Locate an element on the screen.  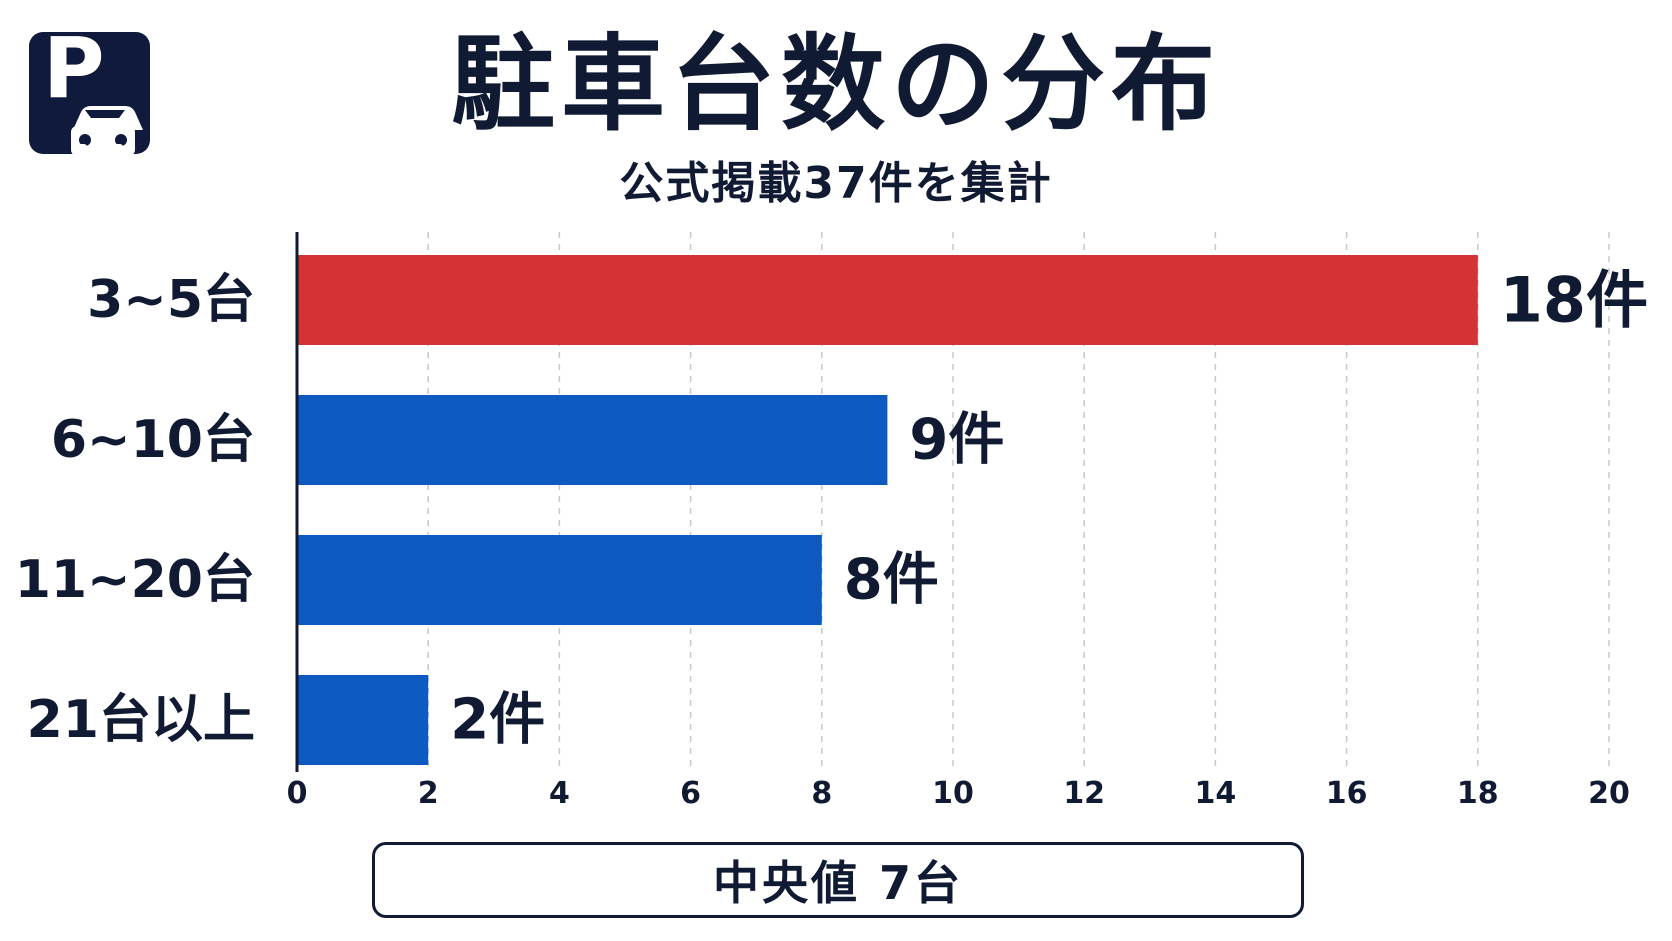
median-box: 中央値 7台 is located at coordinates (838, 880).